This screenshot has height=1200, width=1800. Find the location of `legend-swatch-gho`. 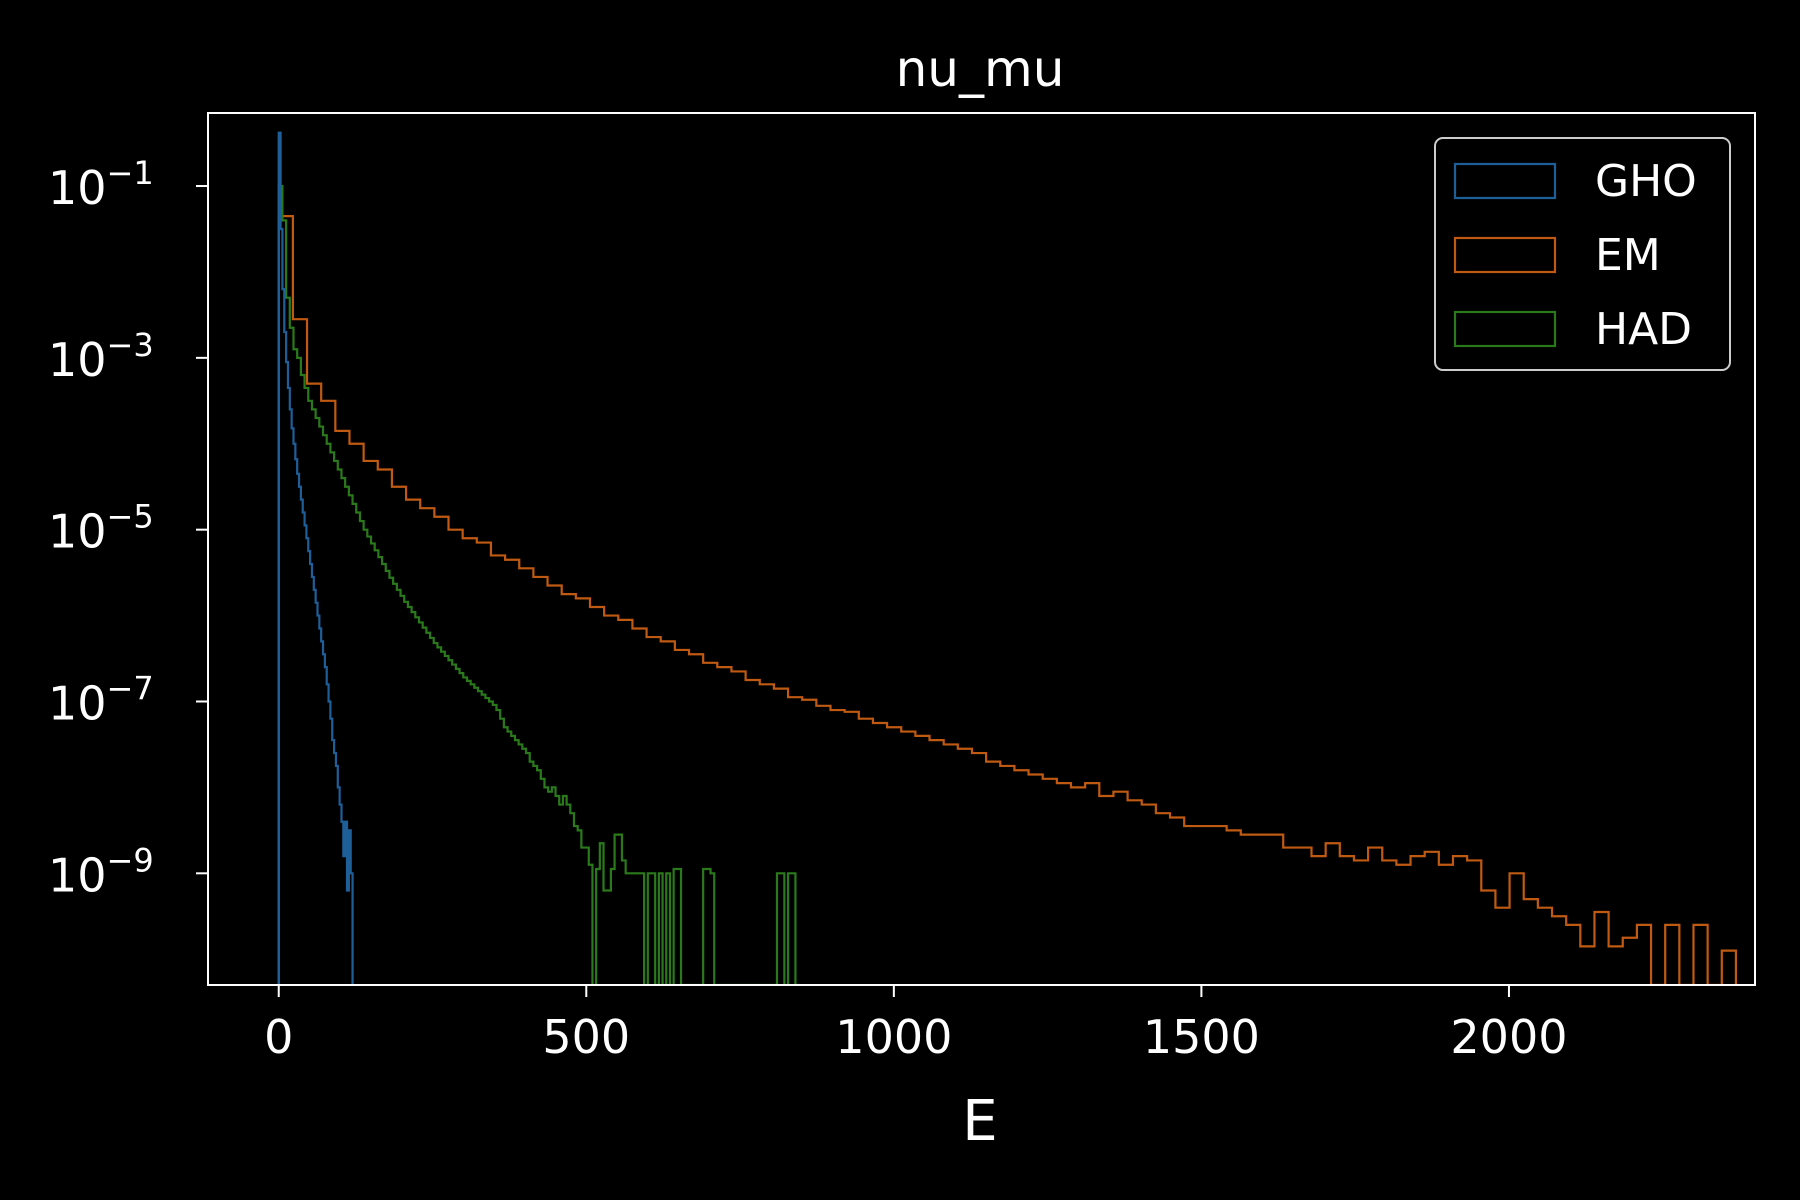

legend-swatch-gho is located at coordinates (1505, 181).